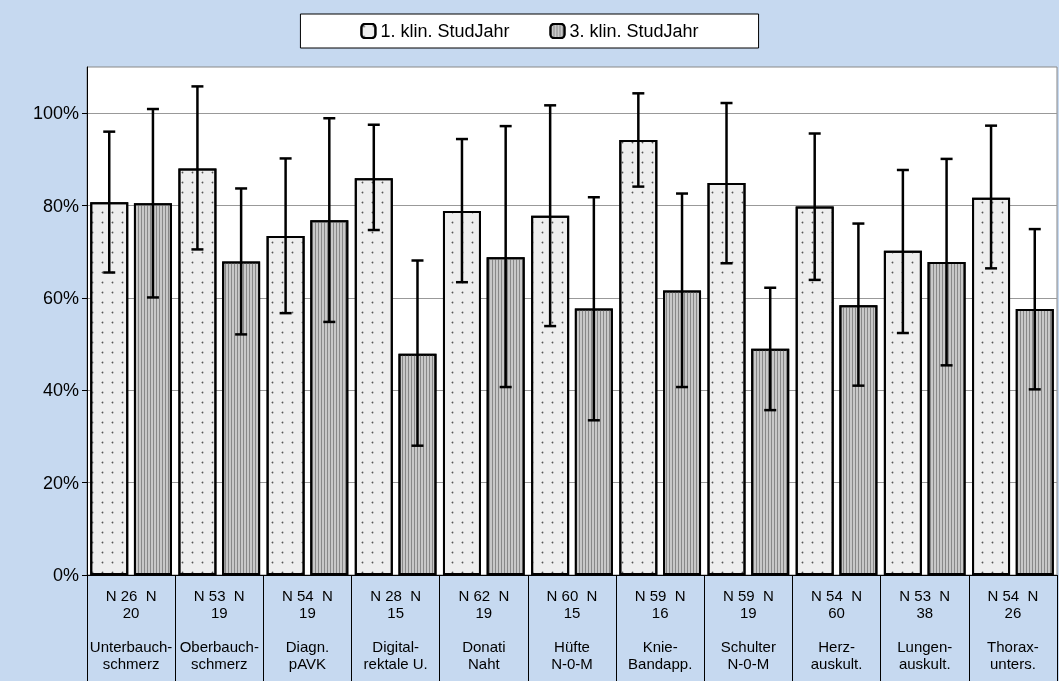  What do you see at coordinates (60, 482) in the screenshot?
I see `y-tick-label: 20%` at bounding box center [60, 482].